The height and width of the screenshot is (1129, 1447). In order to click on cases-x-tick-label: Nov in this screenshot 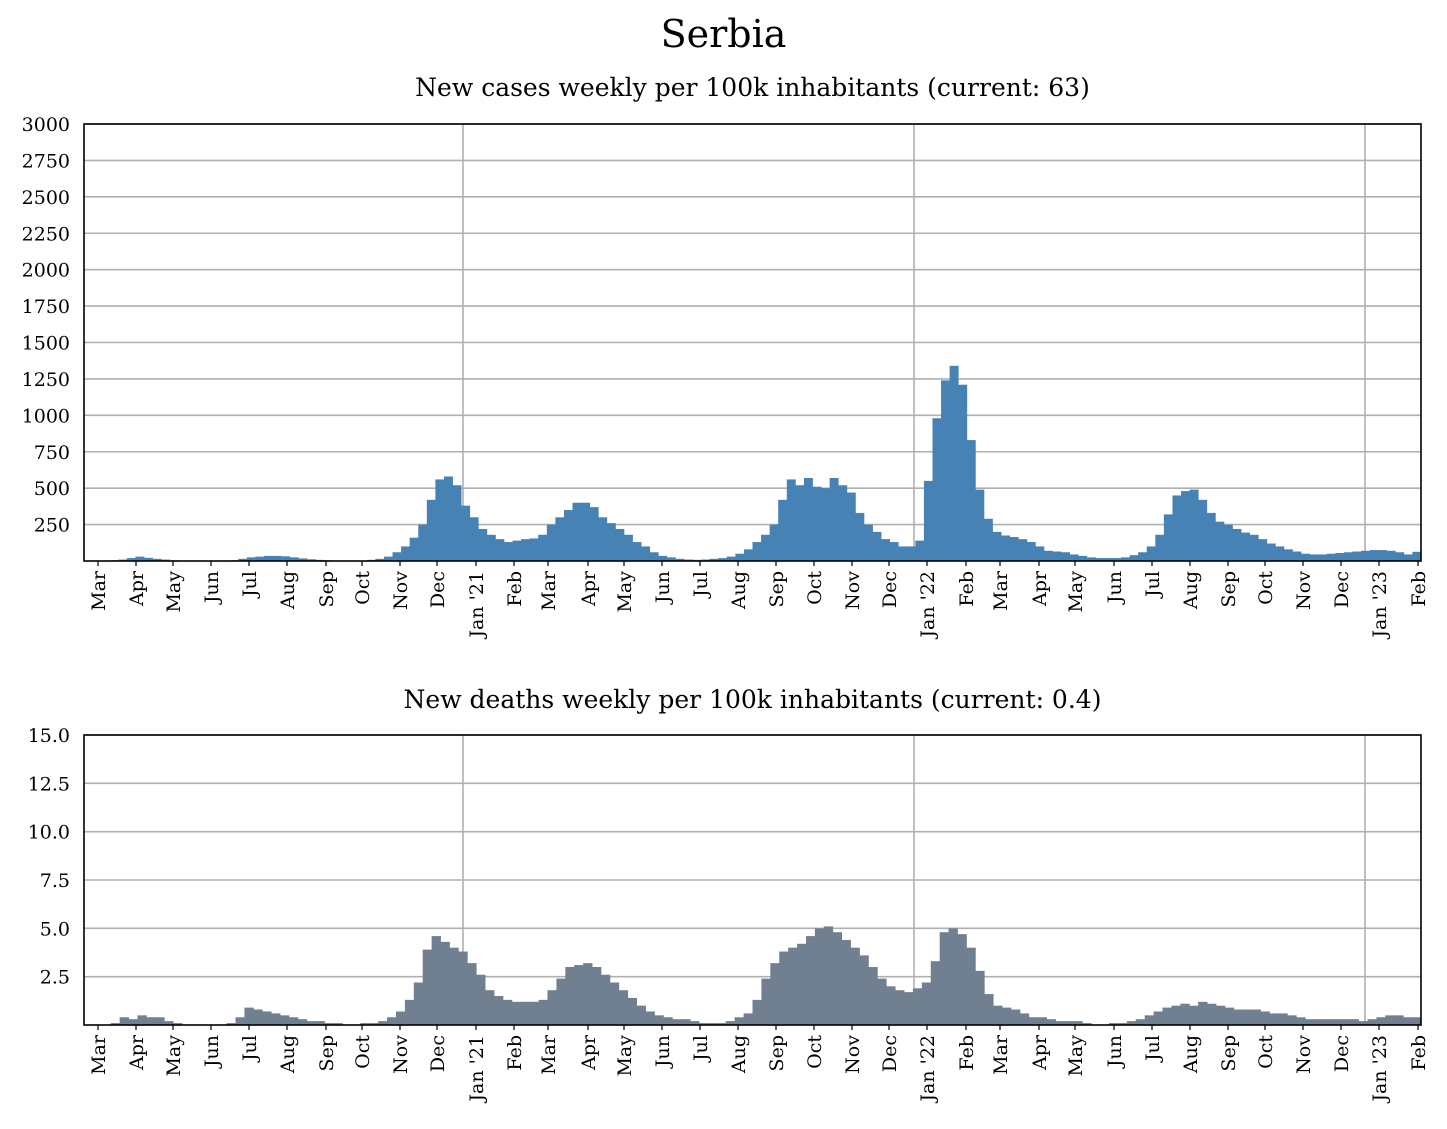, I will do `click(401, 590)`.